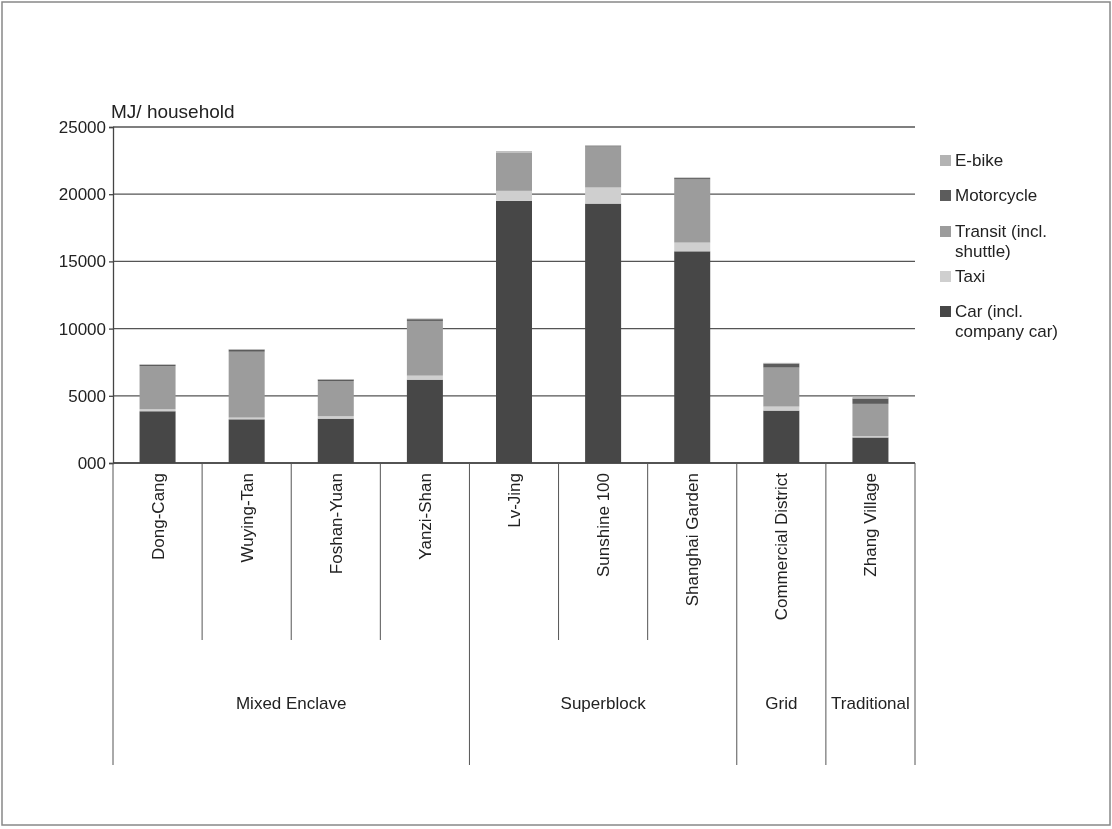 The height and width of the screenshot is (829, 1112). I want to click on y-tick-label: 000, so click(91, 463).